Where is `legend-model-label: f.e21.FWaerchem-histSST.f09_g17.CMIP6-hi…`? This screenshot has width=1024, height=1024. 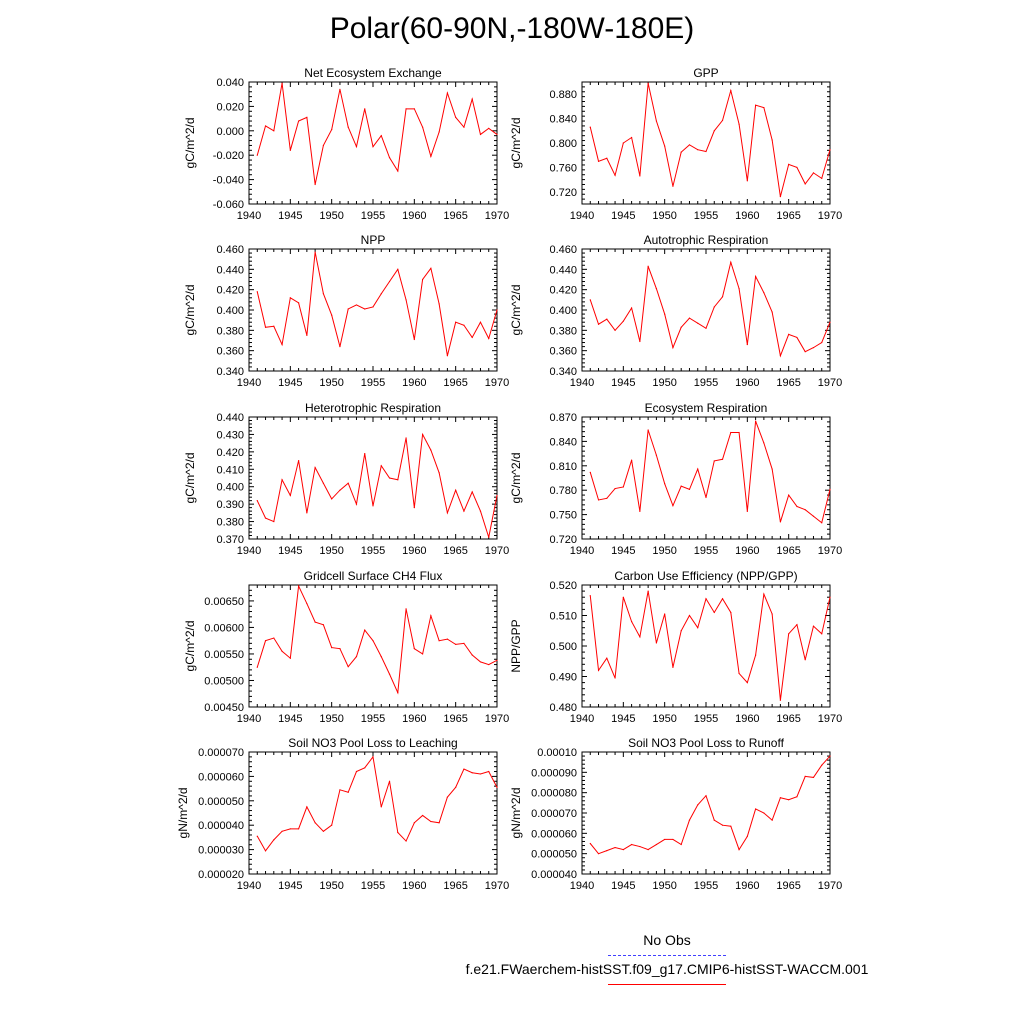 legend-model-label: f.e21.FWaerchem-histSST.f09_g17.CMIP6-hi… is located at coordinates (667, 969).